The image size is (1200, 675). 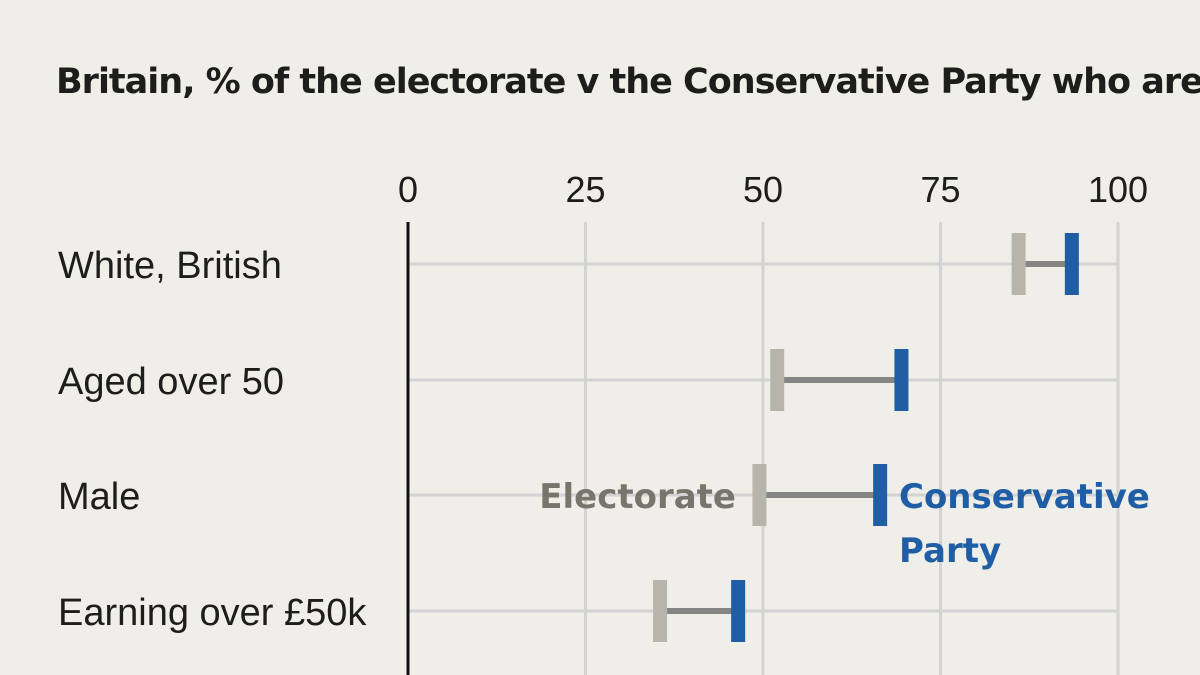 I want to click on category-label-1: Aged over 50, so click(x=171, y=382).